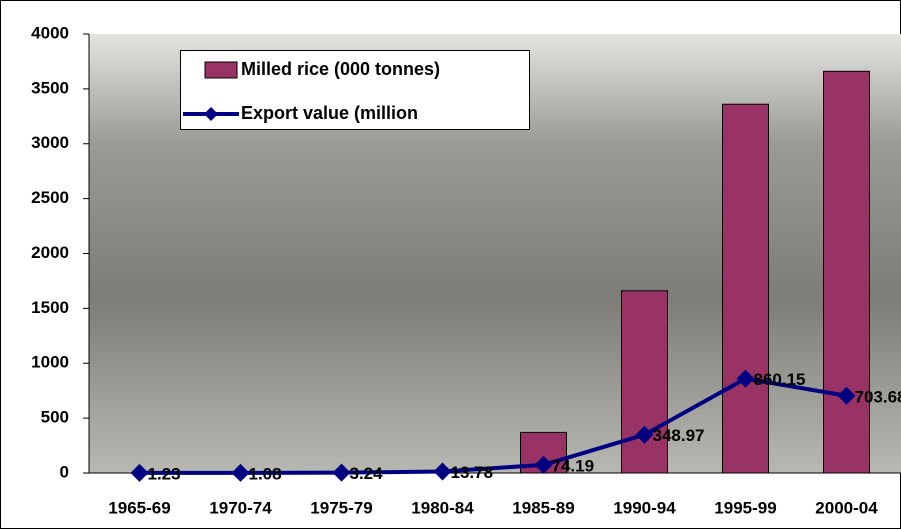  What do you see at coordinates (50, 252) in the screenshot?
I see `y-tick-label: 2000` at bounding box center [50, 252].